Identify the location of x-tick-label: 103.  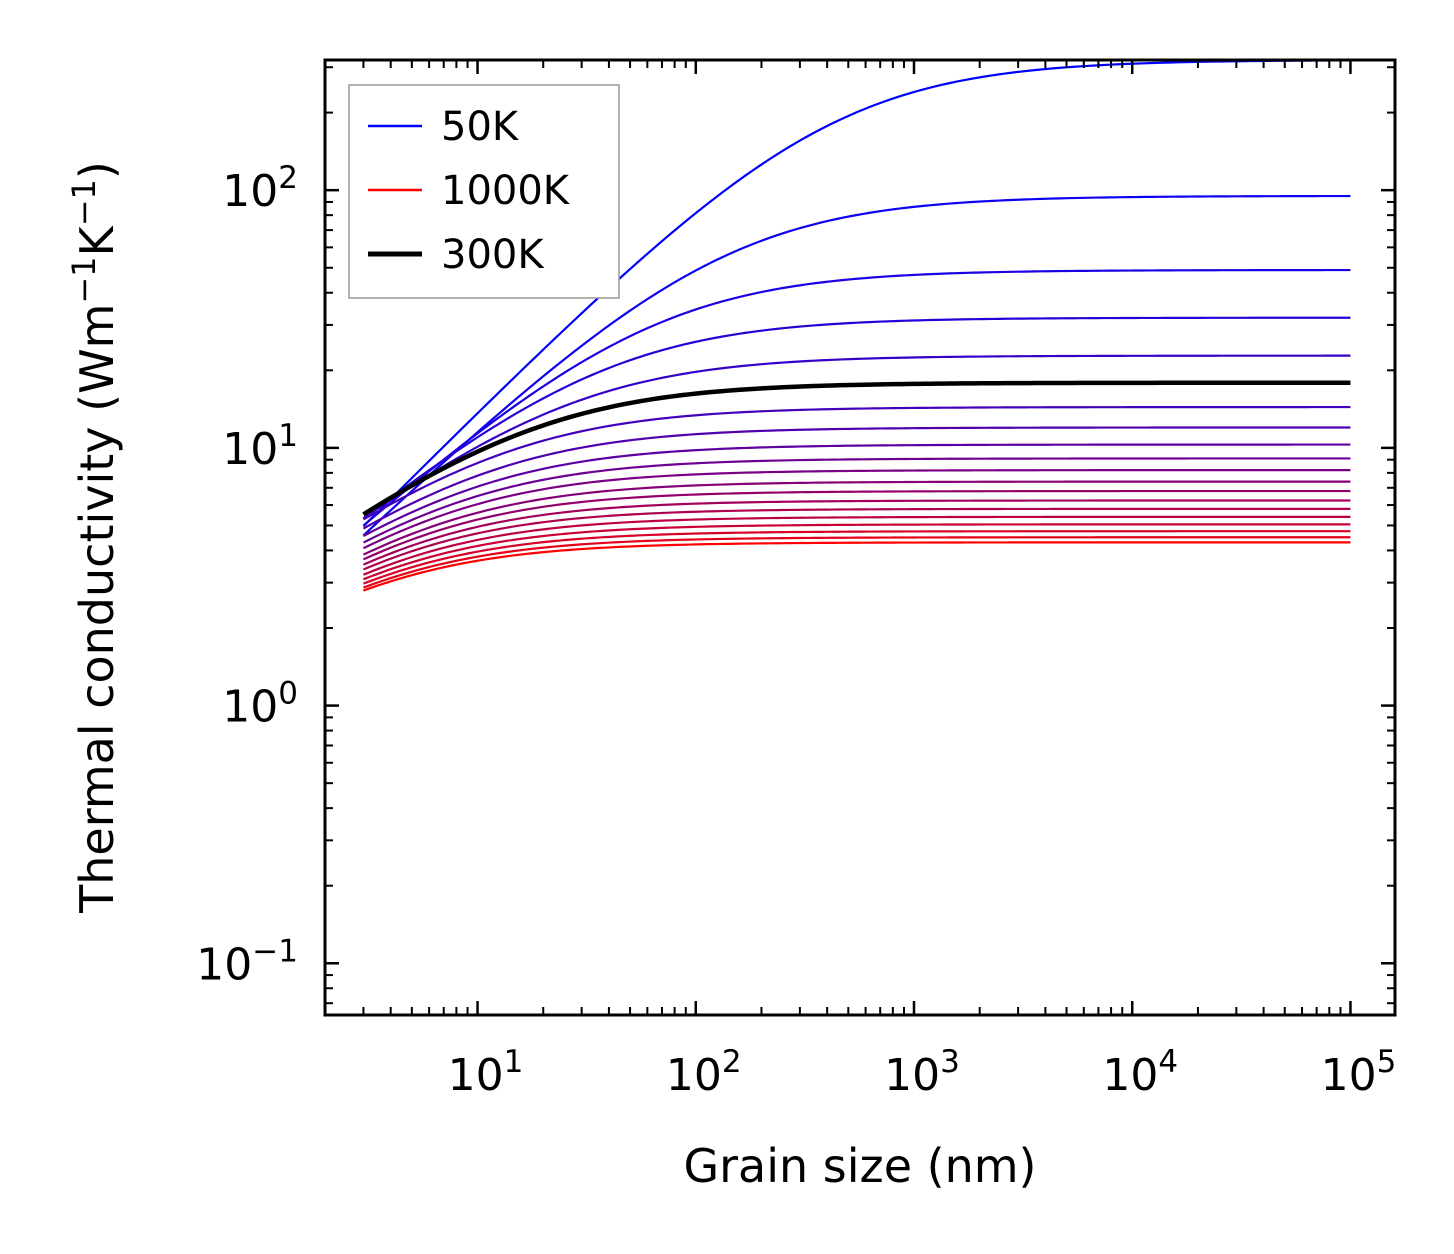
(922, 1072).